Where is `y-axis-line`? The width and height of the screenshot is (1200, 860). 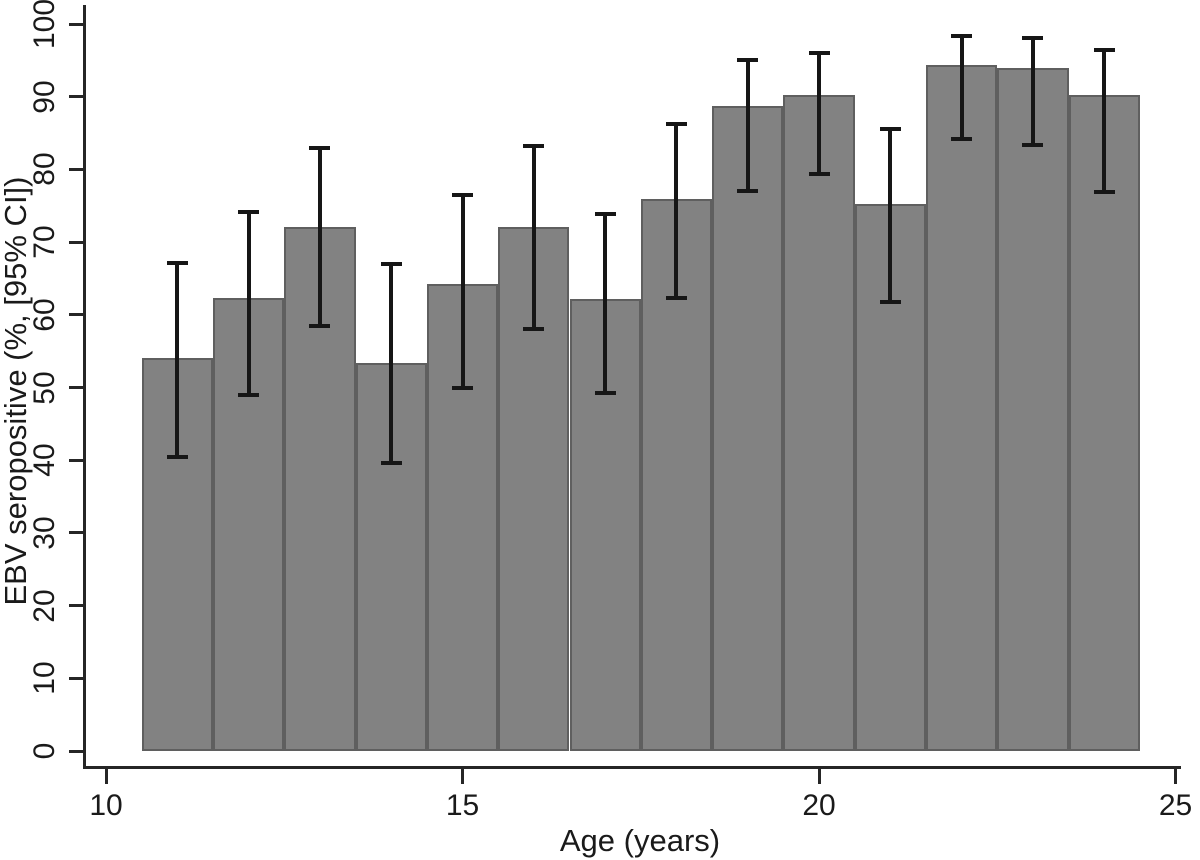
y-axis-line is located at coordinates (84, 387).